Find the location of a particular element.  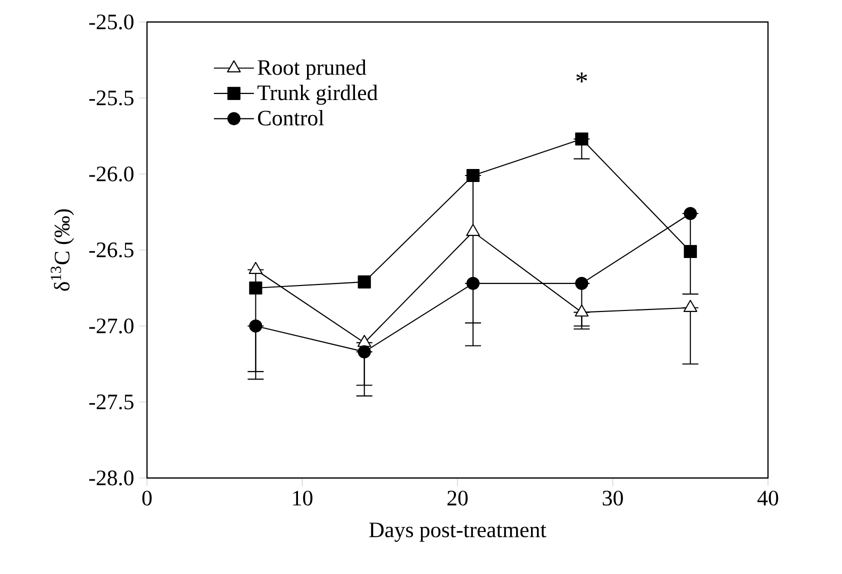

legend-label: Root pruned is located at coordinates (312, 70).